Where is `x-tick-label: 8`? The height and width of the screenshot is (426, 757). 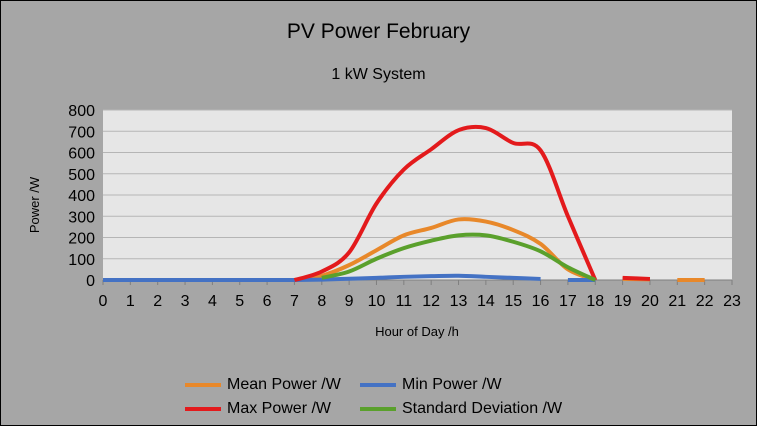 x-tick-label: 8 is located at coordinates (321, 301).